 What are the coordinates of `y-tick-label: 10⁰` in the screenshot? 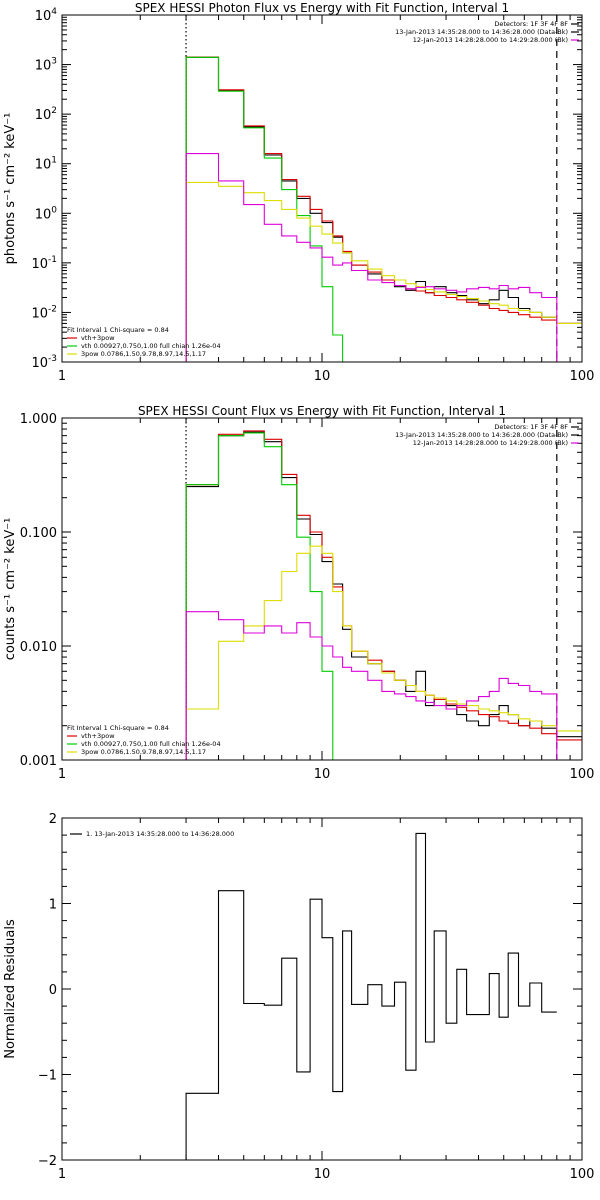 It's located at (46, 213).